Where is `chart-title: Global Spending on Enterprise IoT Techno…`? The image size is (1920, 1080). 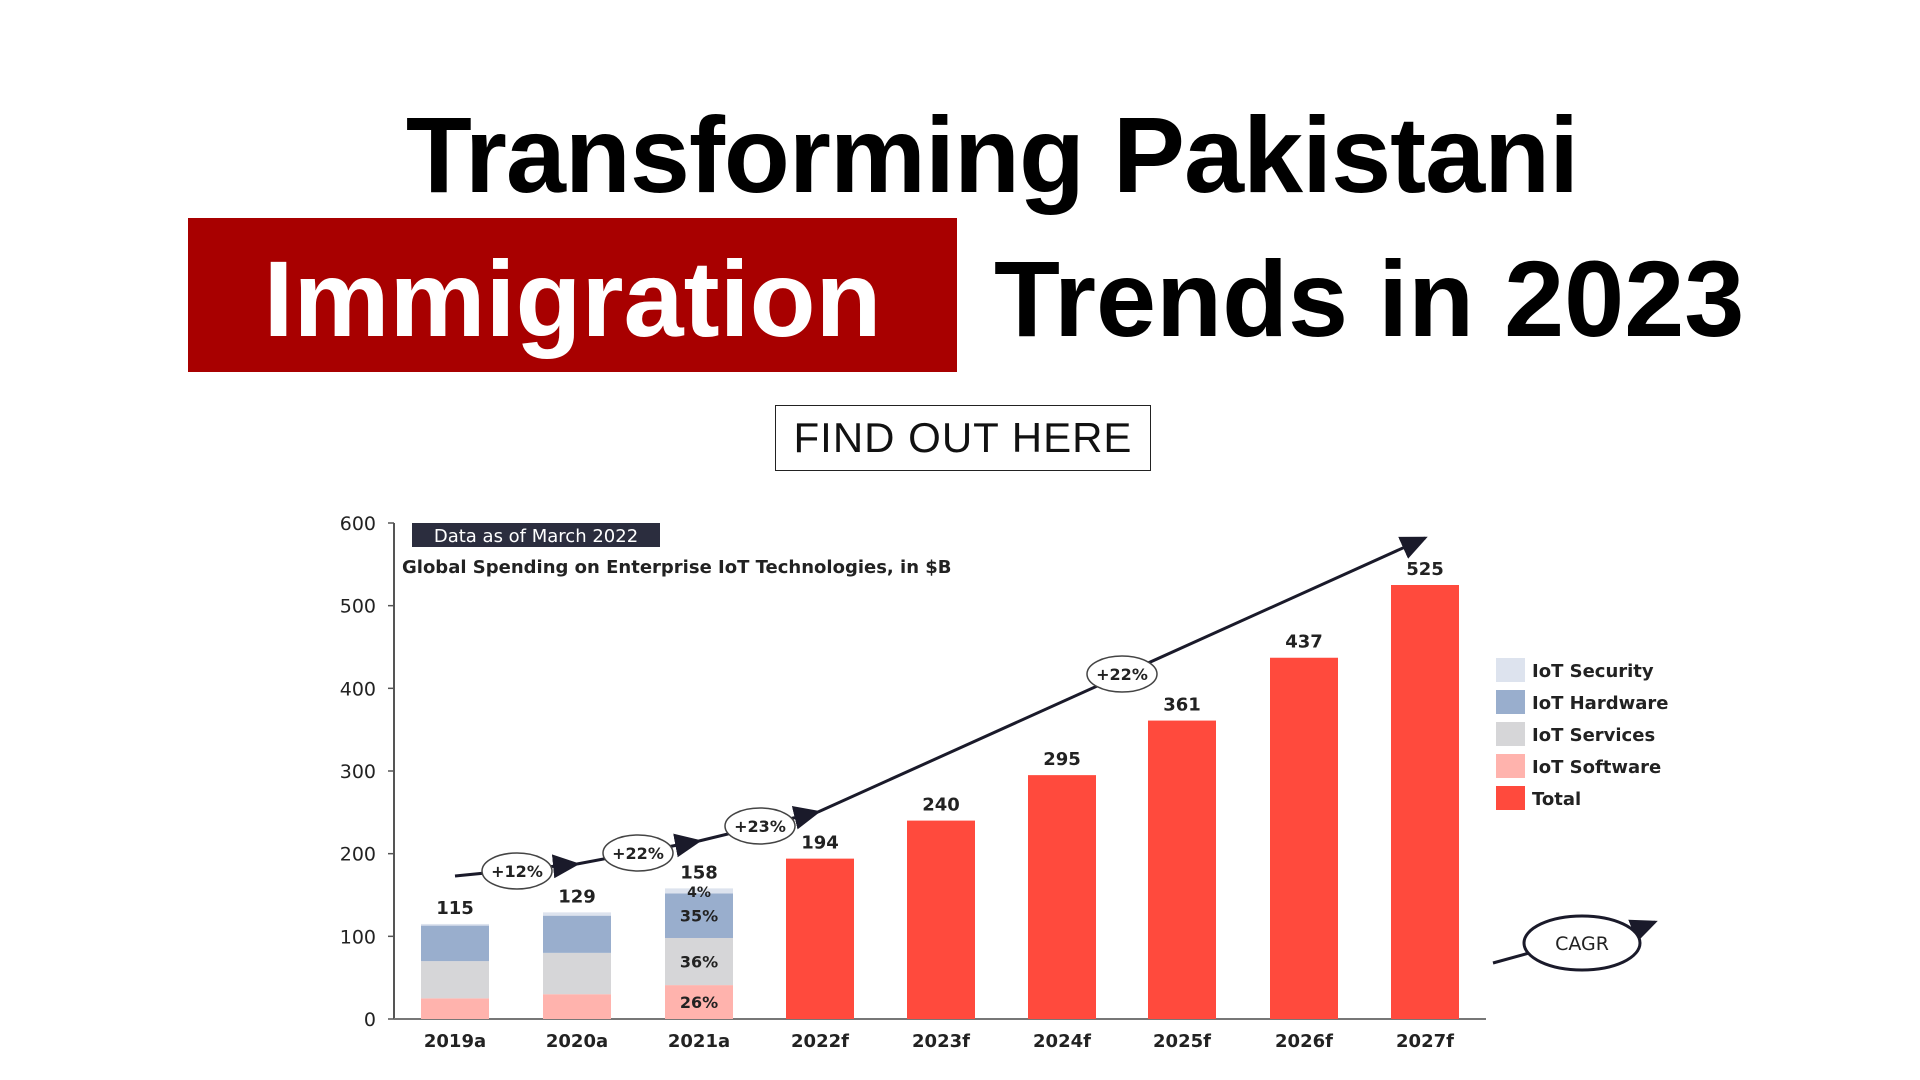 chart-title: Global Spending on Enterprise IoT Techno… is located at coordinates (677, 567).